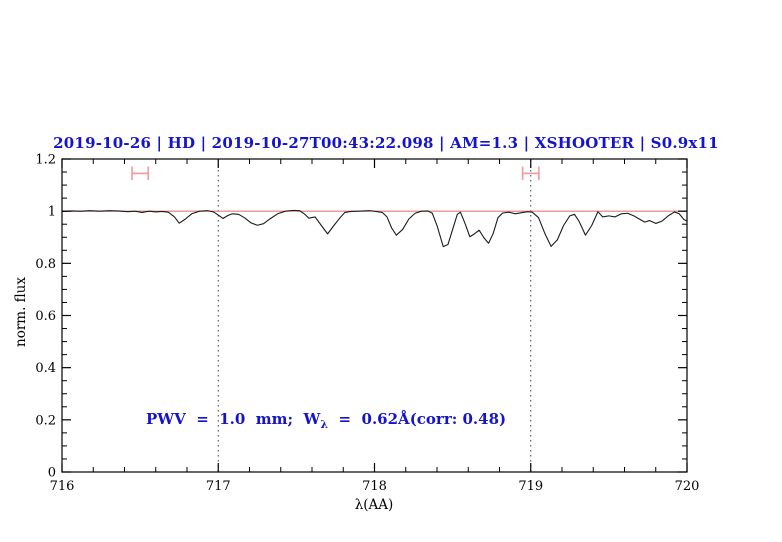  Describe the element at coordinates (45, 160) in the screenshot. I see `y-tick-label: 1.2` at that location.